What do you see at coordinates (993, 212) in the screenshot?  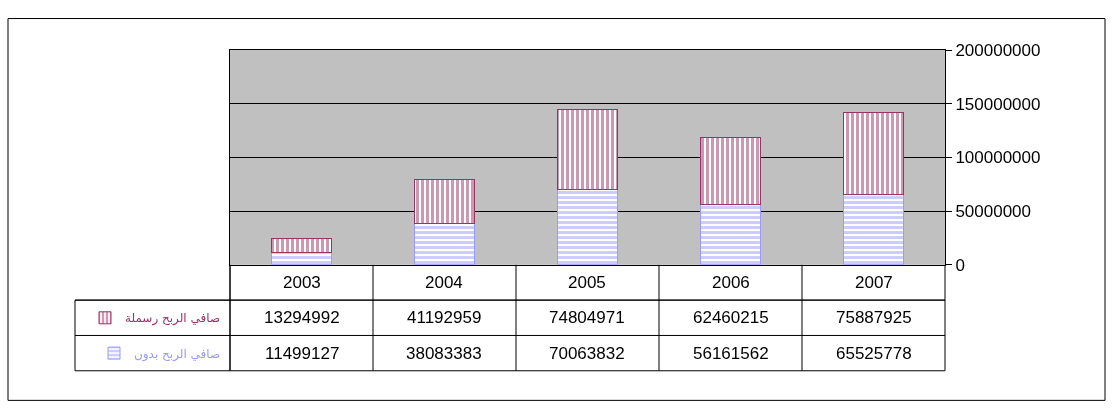 I see `y-tick-label: 50000000` at bounding box center [993, 212].